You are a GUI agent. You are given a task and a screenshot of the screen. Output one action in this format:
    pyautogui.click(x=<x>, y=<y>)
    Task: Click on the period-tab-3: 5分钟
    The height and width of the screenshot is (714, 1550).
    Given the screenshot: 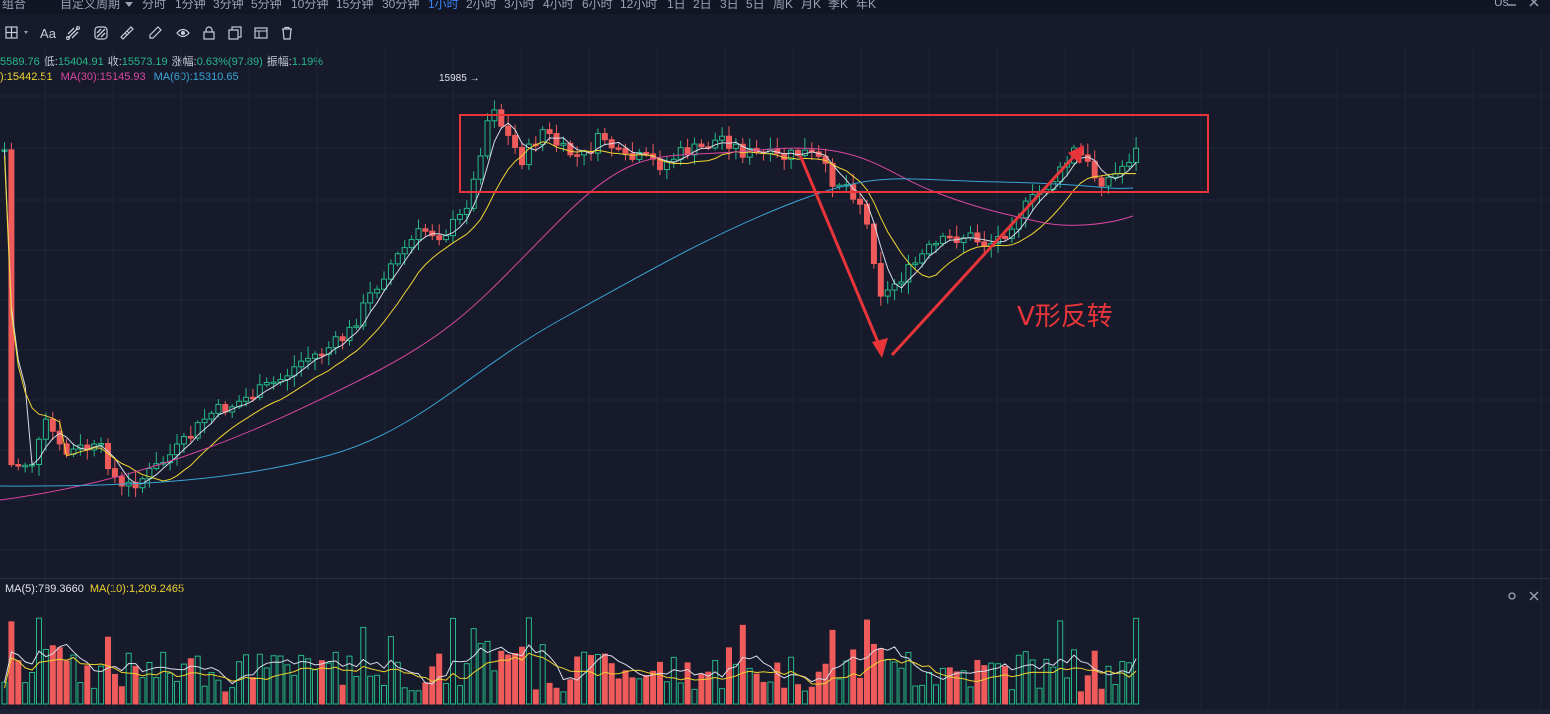 What is the action you would take?
    pyautogui.click(x=266, y=5)
    